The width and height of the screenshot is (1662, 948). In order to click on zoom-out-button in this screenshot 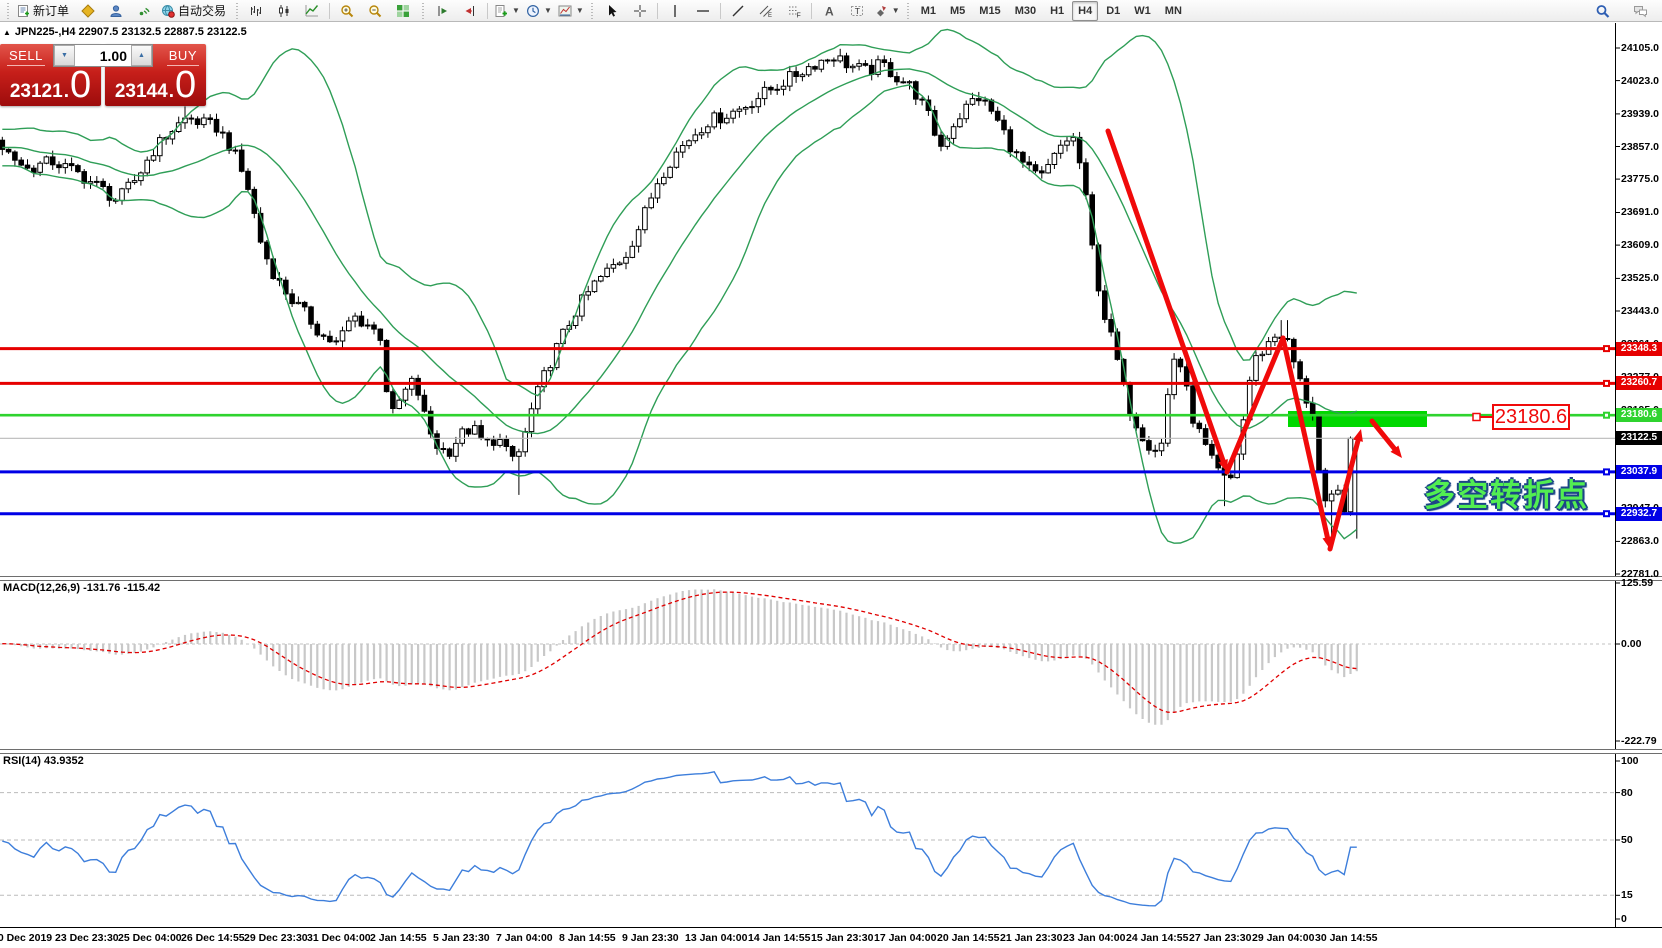, I will do `click(375, 11)`.